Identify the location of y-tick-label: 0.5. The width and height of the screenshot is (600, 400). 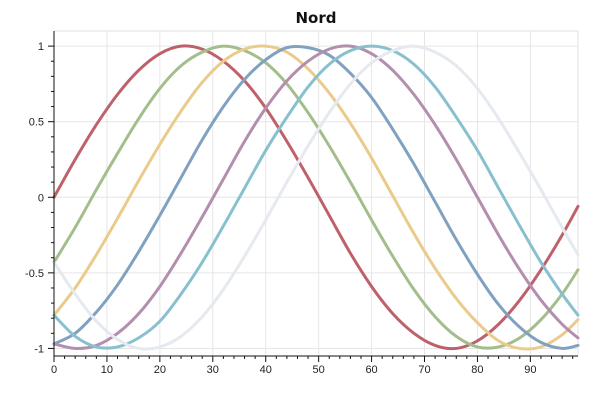
(36, 123).